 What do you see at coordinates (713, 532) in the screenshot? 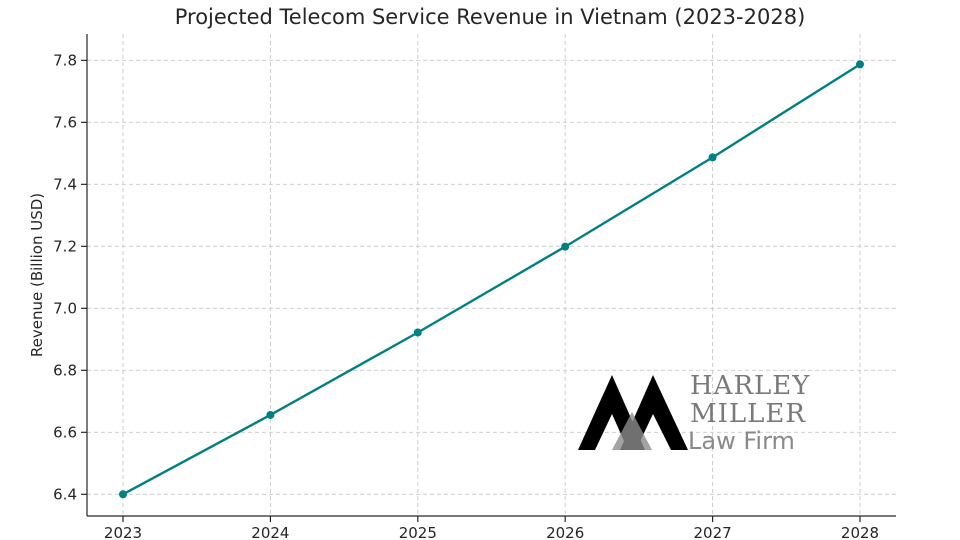
I see `x-tick-label: 2027` at bounding box center [713, 532].